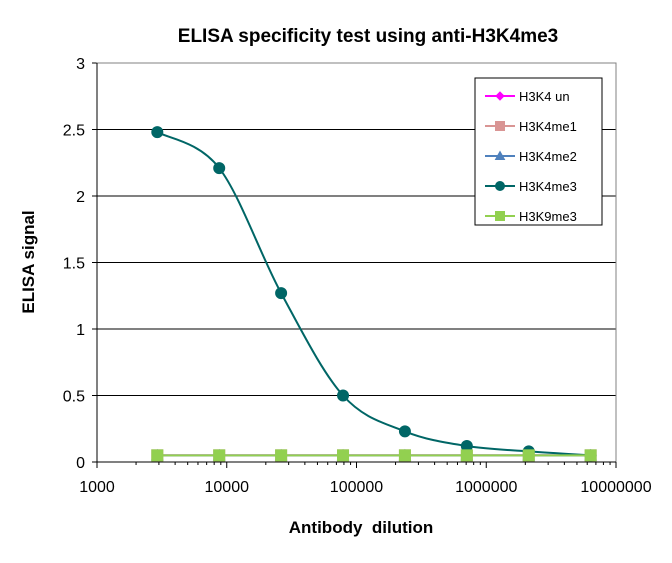 The width and height of the screenshot is (672, 563). I want to click on y-tick-label: 2.5, so click(74, 131).